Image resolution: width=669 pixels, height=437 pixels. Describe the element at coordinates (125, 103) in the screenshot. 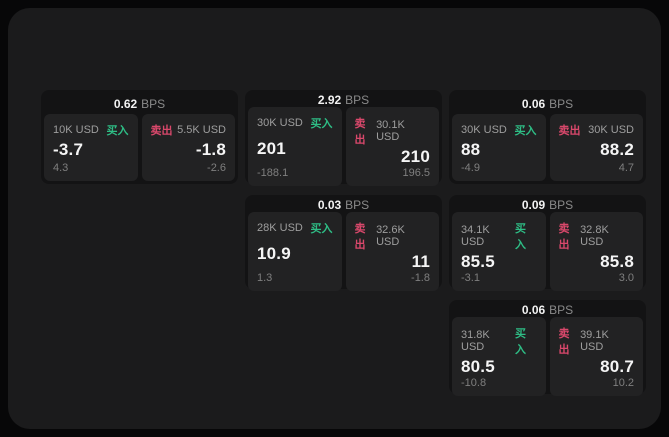

I see `bps-value: 0.62` at that location.